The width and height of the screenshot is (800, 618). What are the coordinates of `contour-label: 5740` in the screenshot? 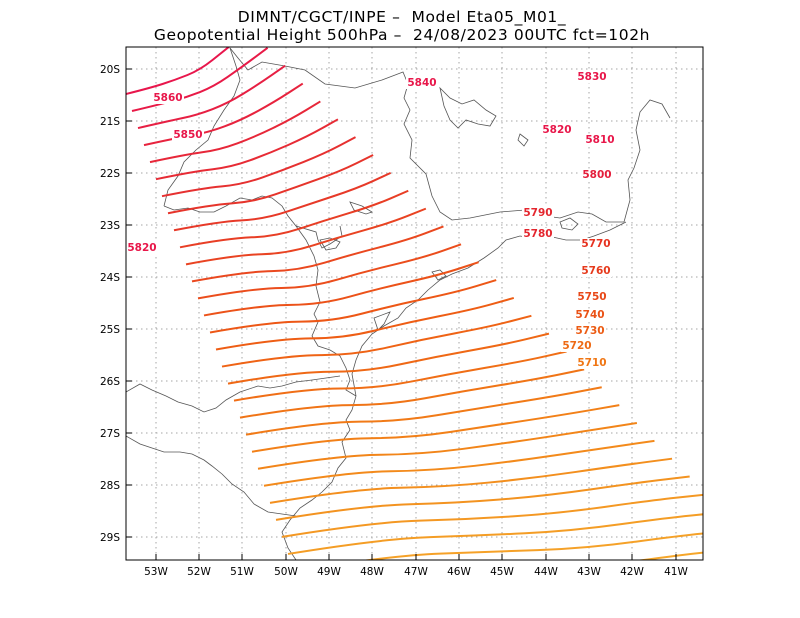 It's located at (589, 315).